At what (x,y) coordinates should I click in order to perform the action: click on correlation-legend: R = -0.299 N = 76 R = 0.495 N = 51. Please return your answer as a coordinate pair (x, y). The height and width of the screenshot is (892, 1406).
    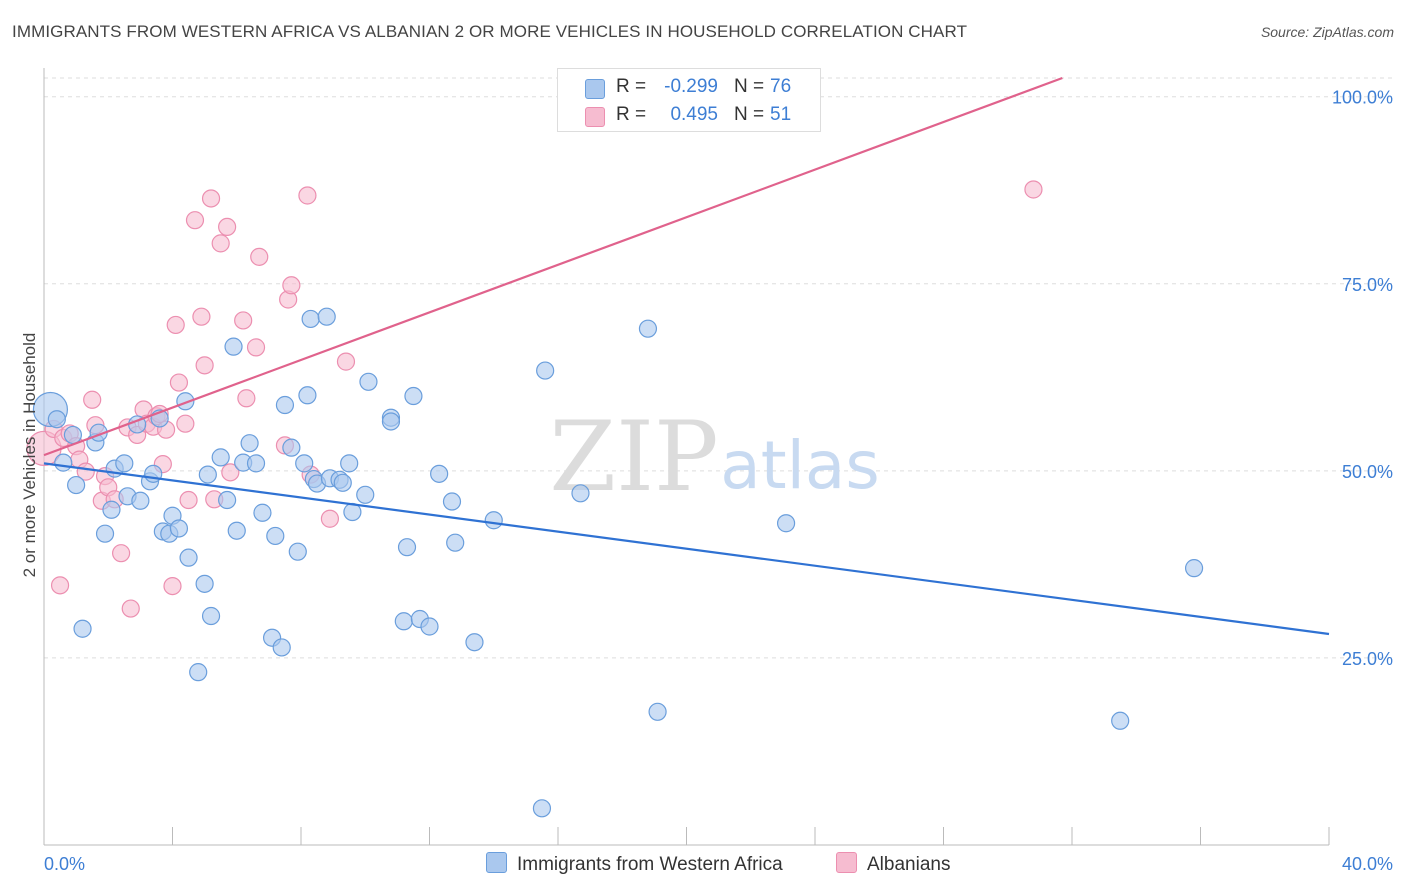
    Looking at the image, I should click on (689, 100).